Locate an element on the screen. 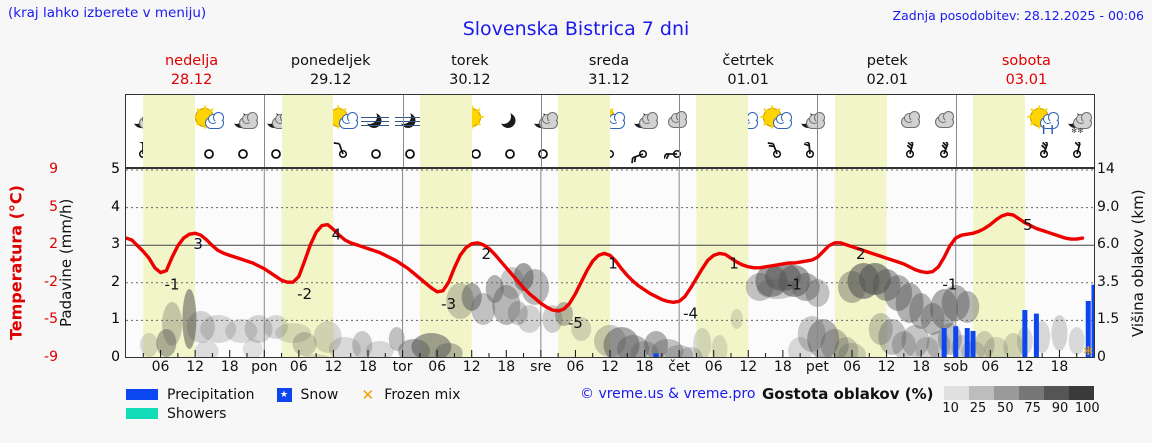 This screenshot has width=1152, height=443. precipitation-tick-5: 0 is located at coordinates (115, 357).